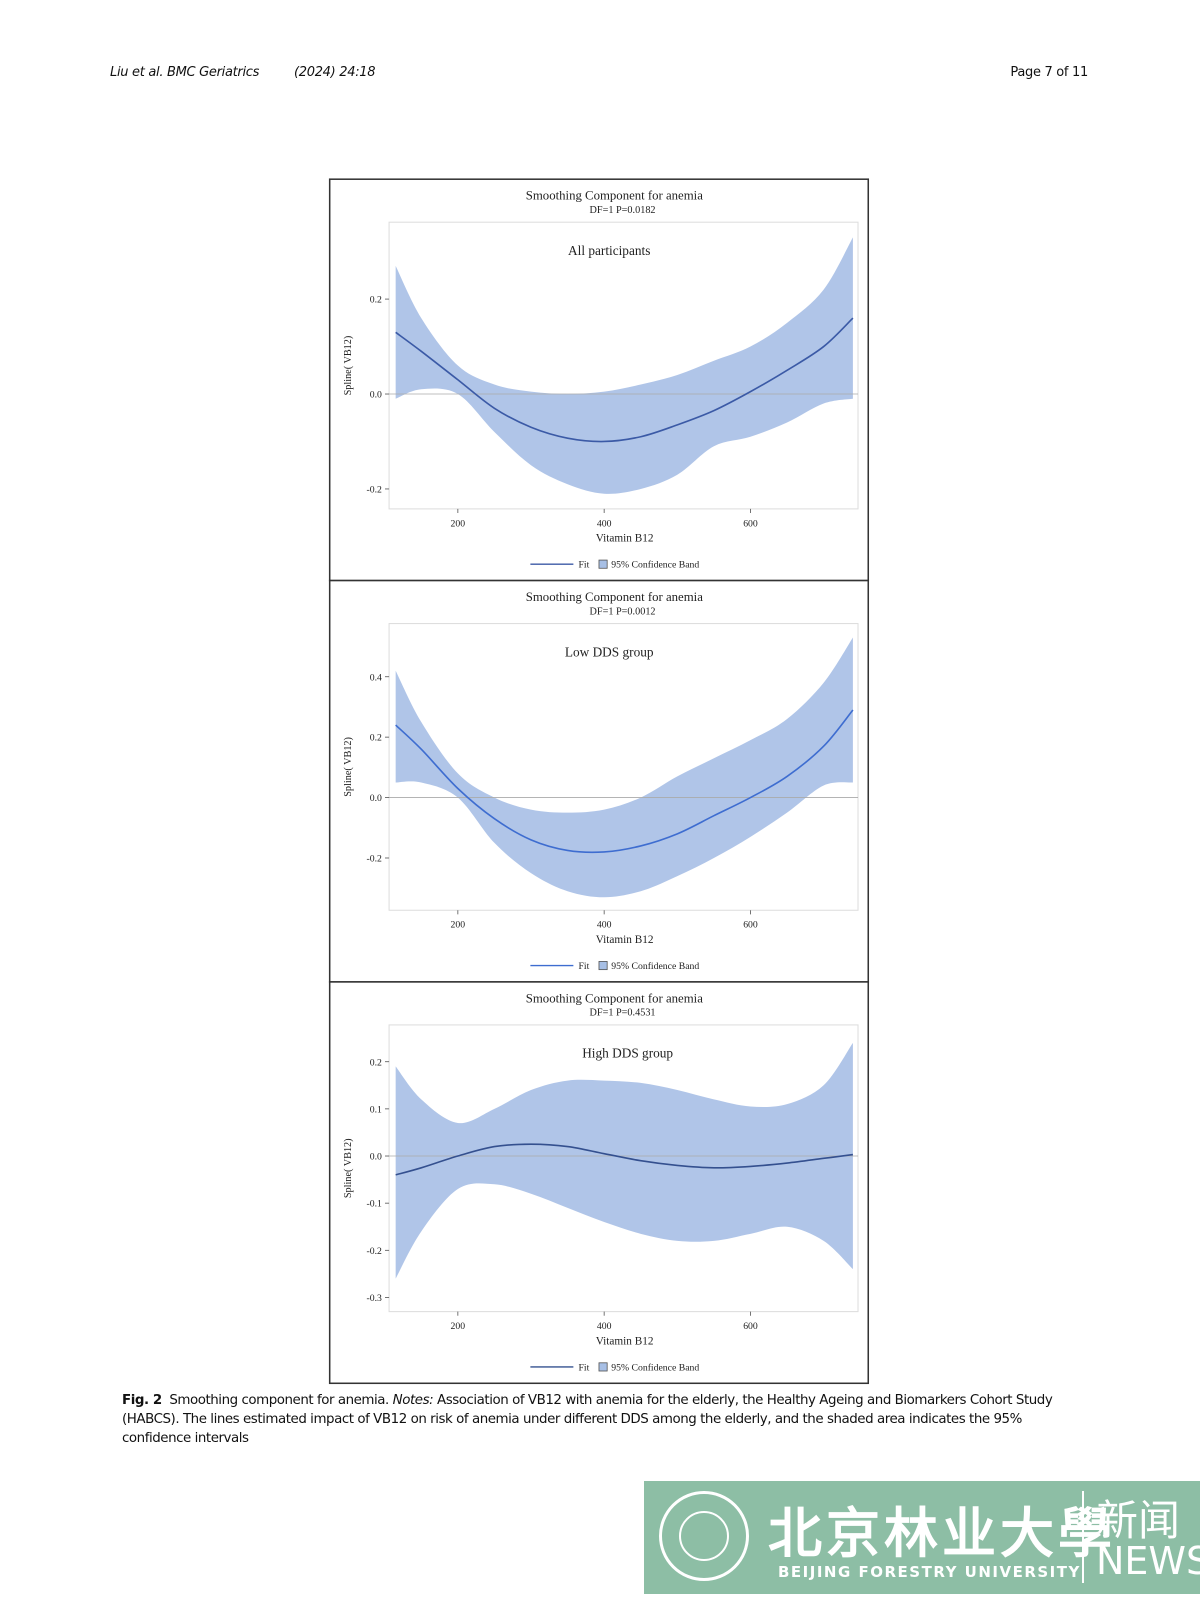 The height and width of the screenshot is (1606, 1200). Describe the element at coordinates (1083, 1537) in the screenshot. I see `separator` at that location.